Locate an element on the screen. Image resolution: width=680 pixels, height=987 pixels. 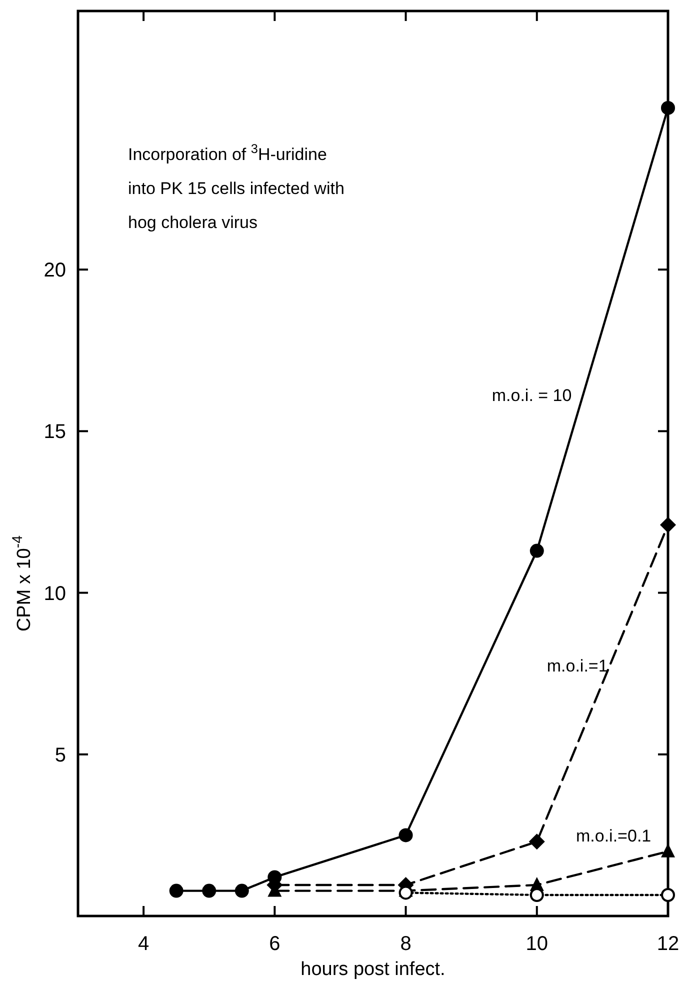
x-axis-title: hours post infect. is located at coordinates (373, 969).